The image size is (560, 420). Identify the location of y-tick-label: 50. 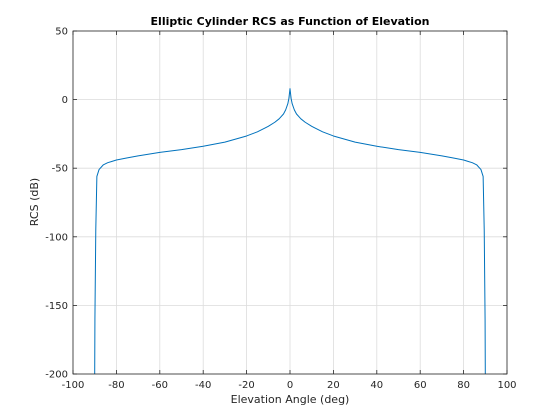
(61, 32).